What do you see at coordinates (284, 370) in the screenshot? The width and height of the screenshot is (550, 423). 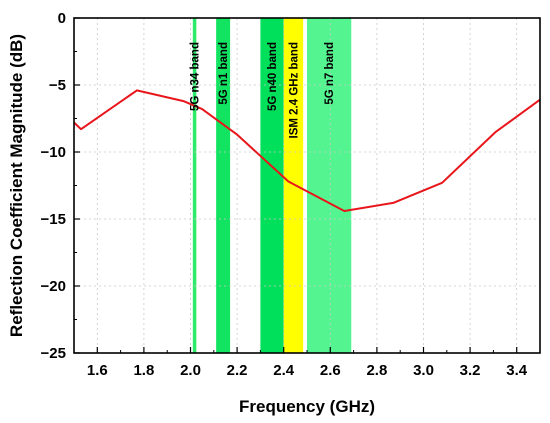 I see `x-tick-label-4: 2.4` at bounding box center [284, 370].